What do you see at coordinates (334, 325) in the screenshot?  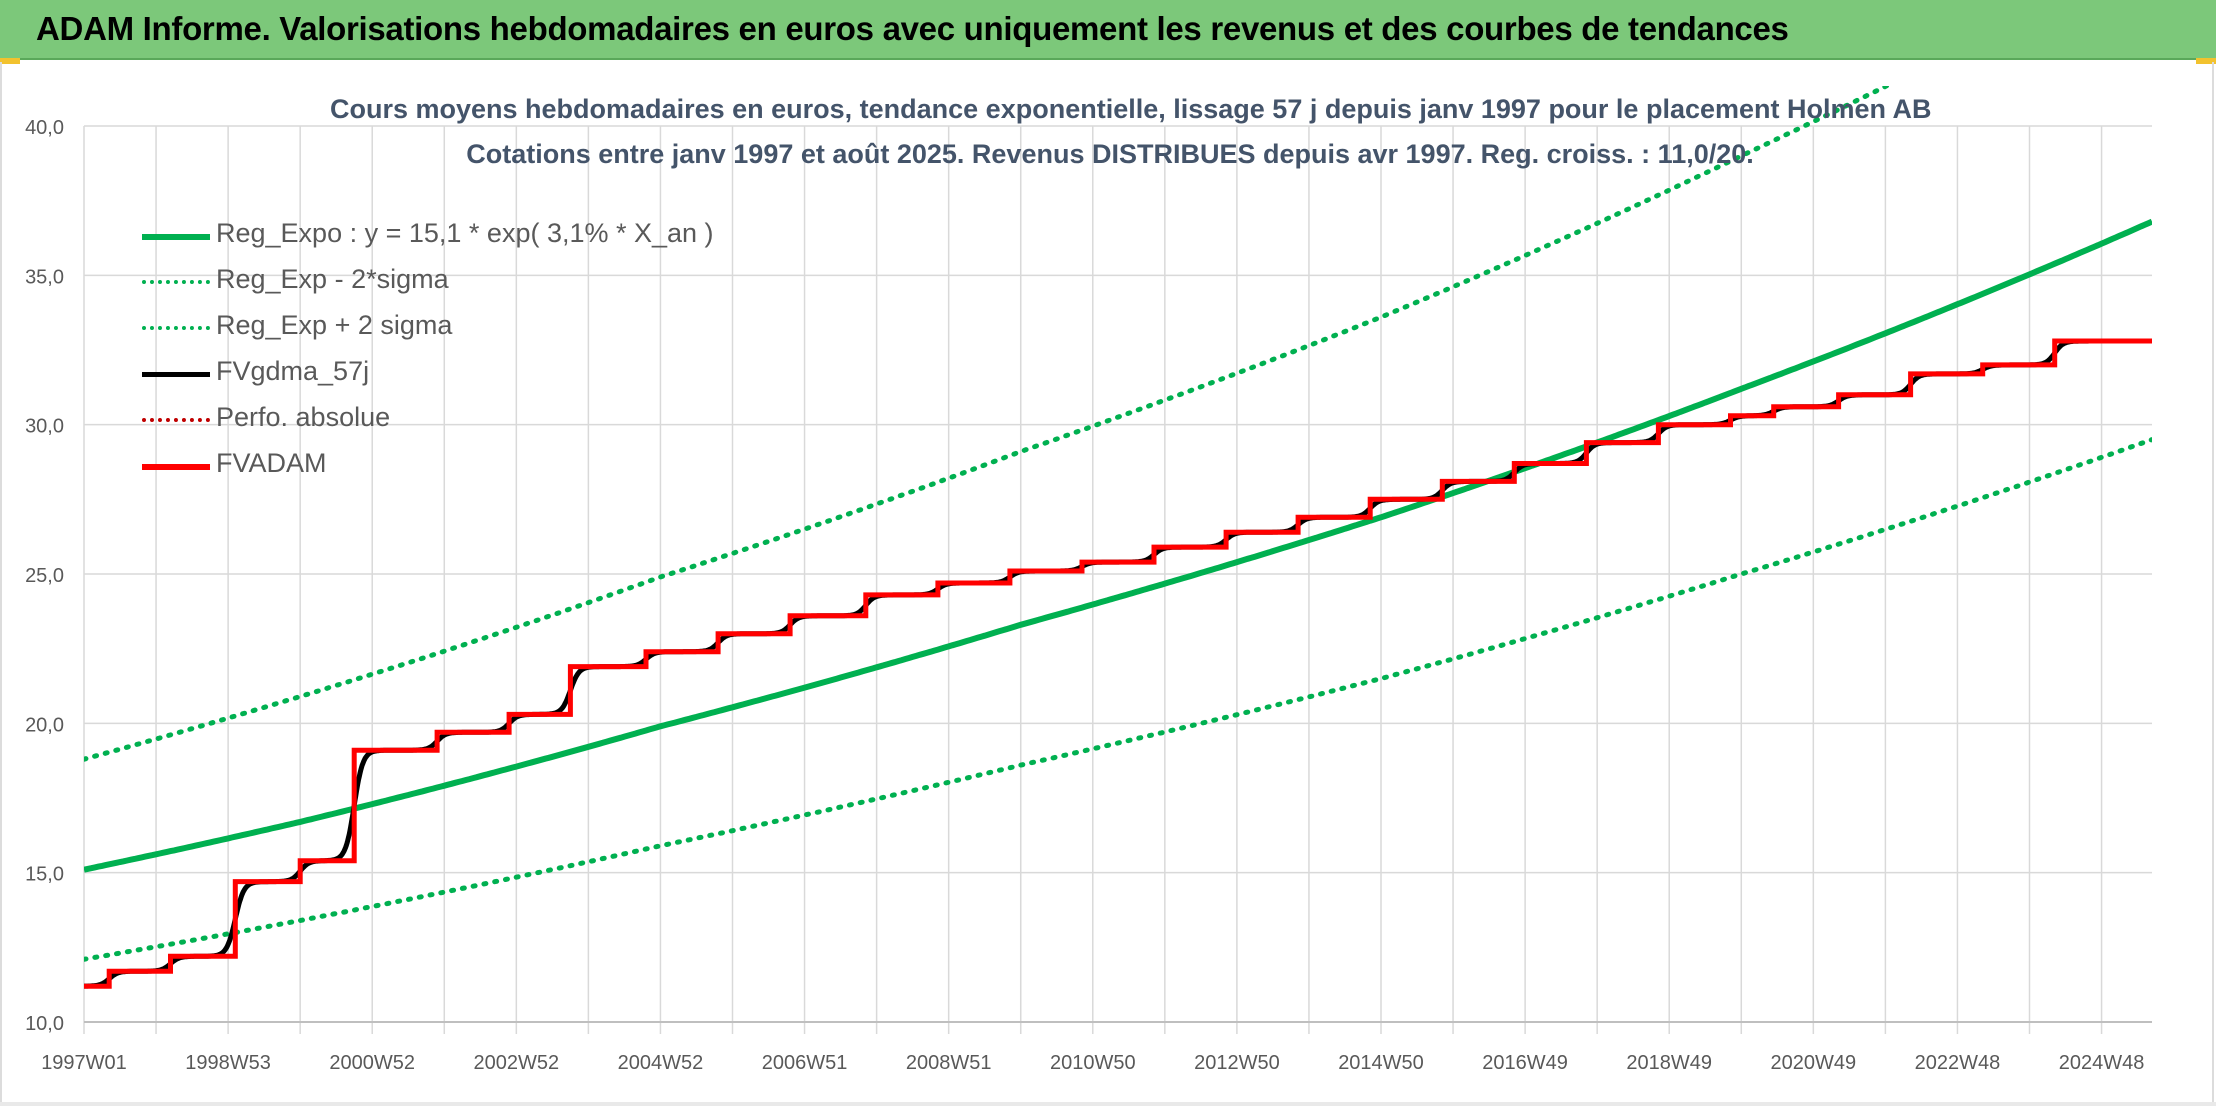 I see `legend-label: Reg_Exp + 2 sigma` at bounding box center [334, 325].